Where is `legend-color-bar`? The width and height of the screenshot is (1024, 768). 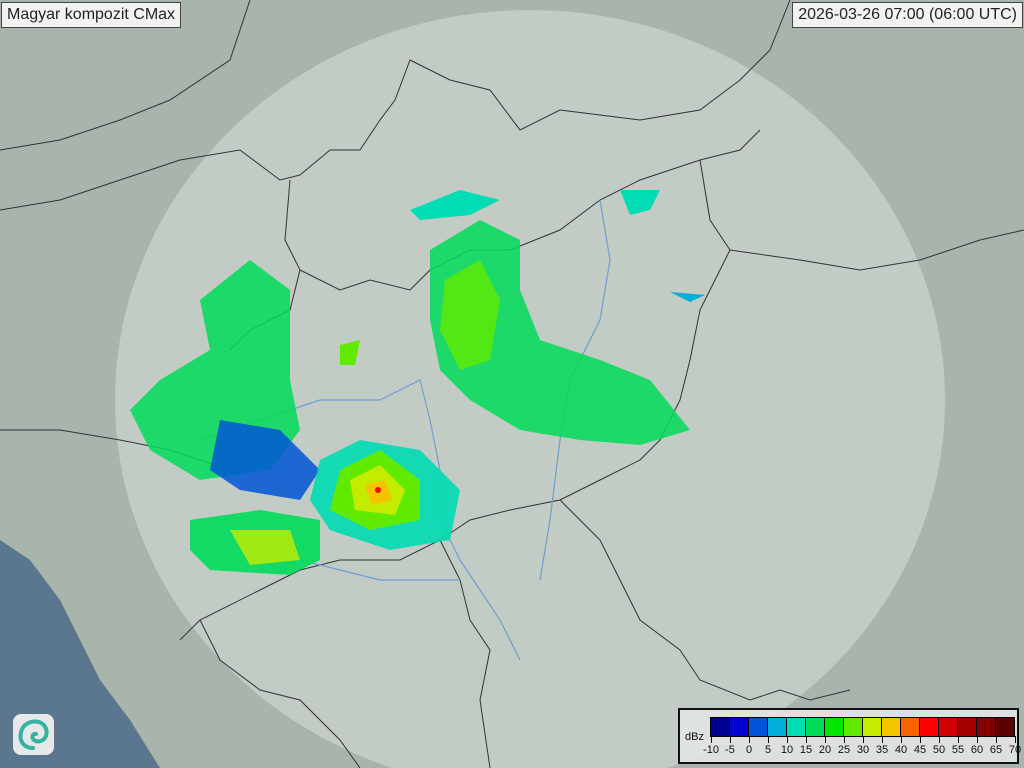 legend-color-bar is located at coordinates (862, 727).